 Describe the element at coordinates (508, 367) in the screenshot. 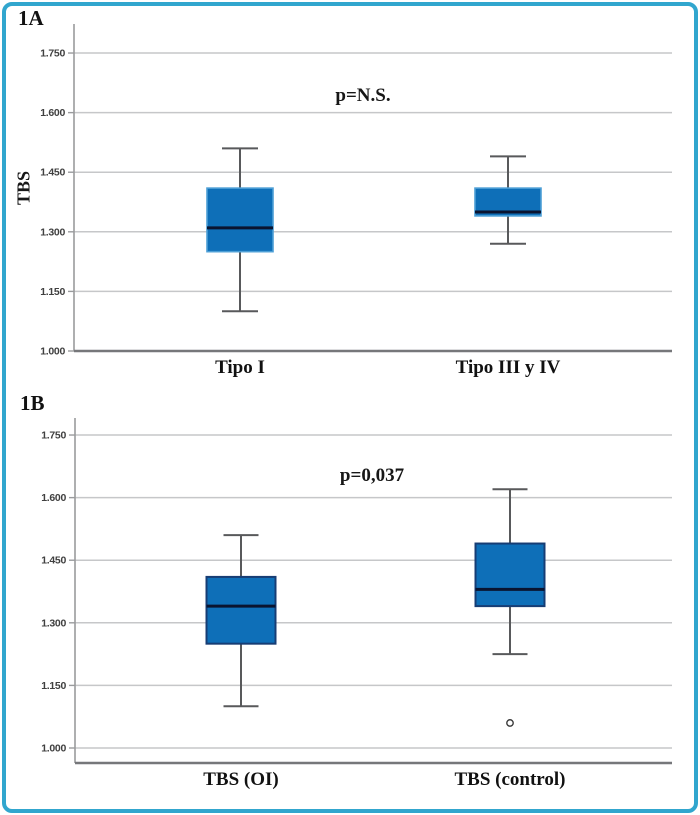

I see `category-label: Tipo III y IV` at that location.